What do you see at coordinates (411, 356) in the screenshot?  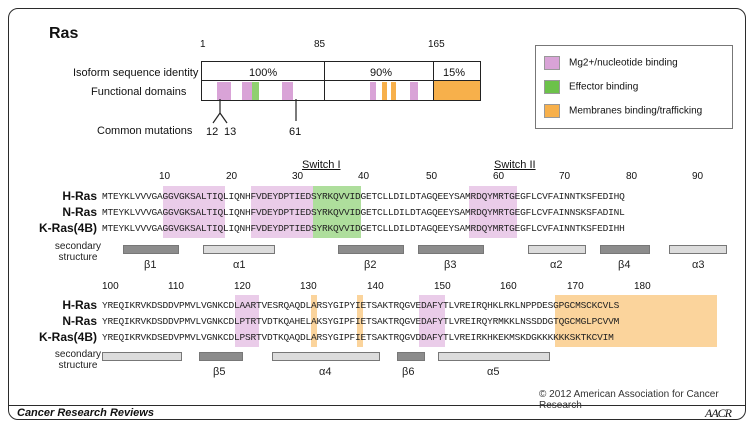 I see `ss-strand-b6` at bounding box center [411, 356].